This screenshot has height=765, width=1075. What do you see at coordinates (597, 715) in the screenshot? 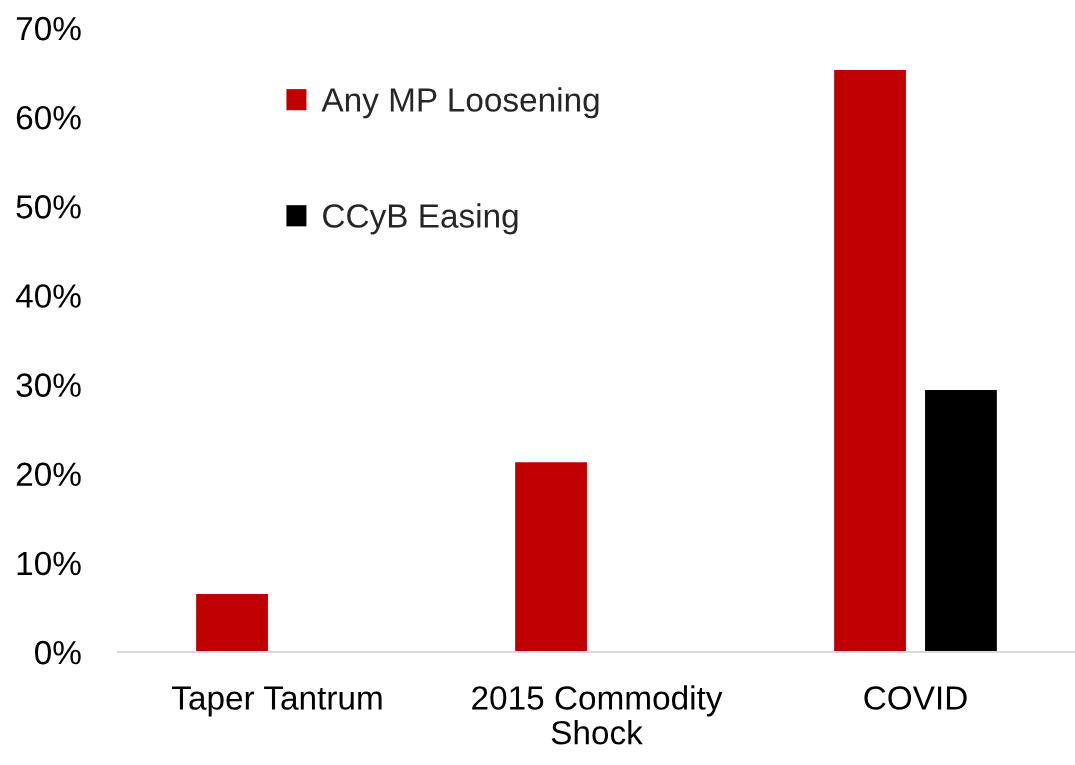
I see `x-tick-label: 2015 Commodity Shock` at bounding box center [597, 715].